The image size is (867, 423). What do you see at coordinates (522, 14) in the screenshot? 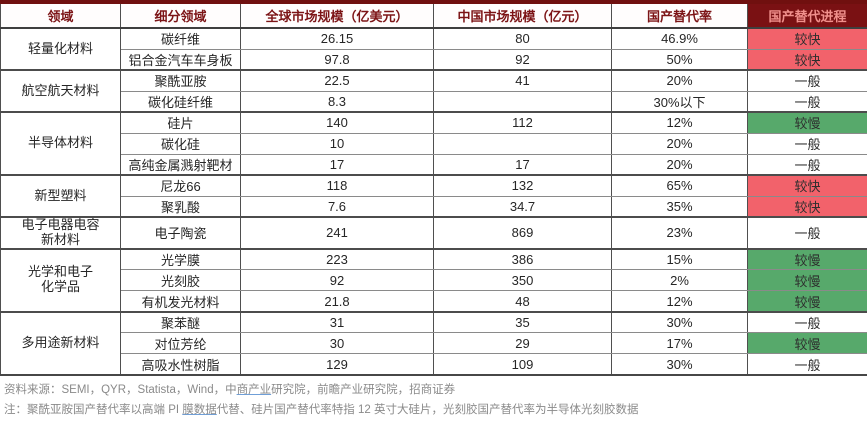
I see `col-header-china-market: 中国市场规模（亿元）` at bounding box center [522, 14].